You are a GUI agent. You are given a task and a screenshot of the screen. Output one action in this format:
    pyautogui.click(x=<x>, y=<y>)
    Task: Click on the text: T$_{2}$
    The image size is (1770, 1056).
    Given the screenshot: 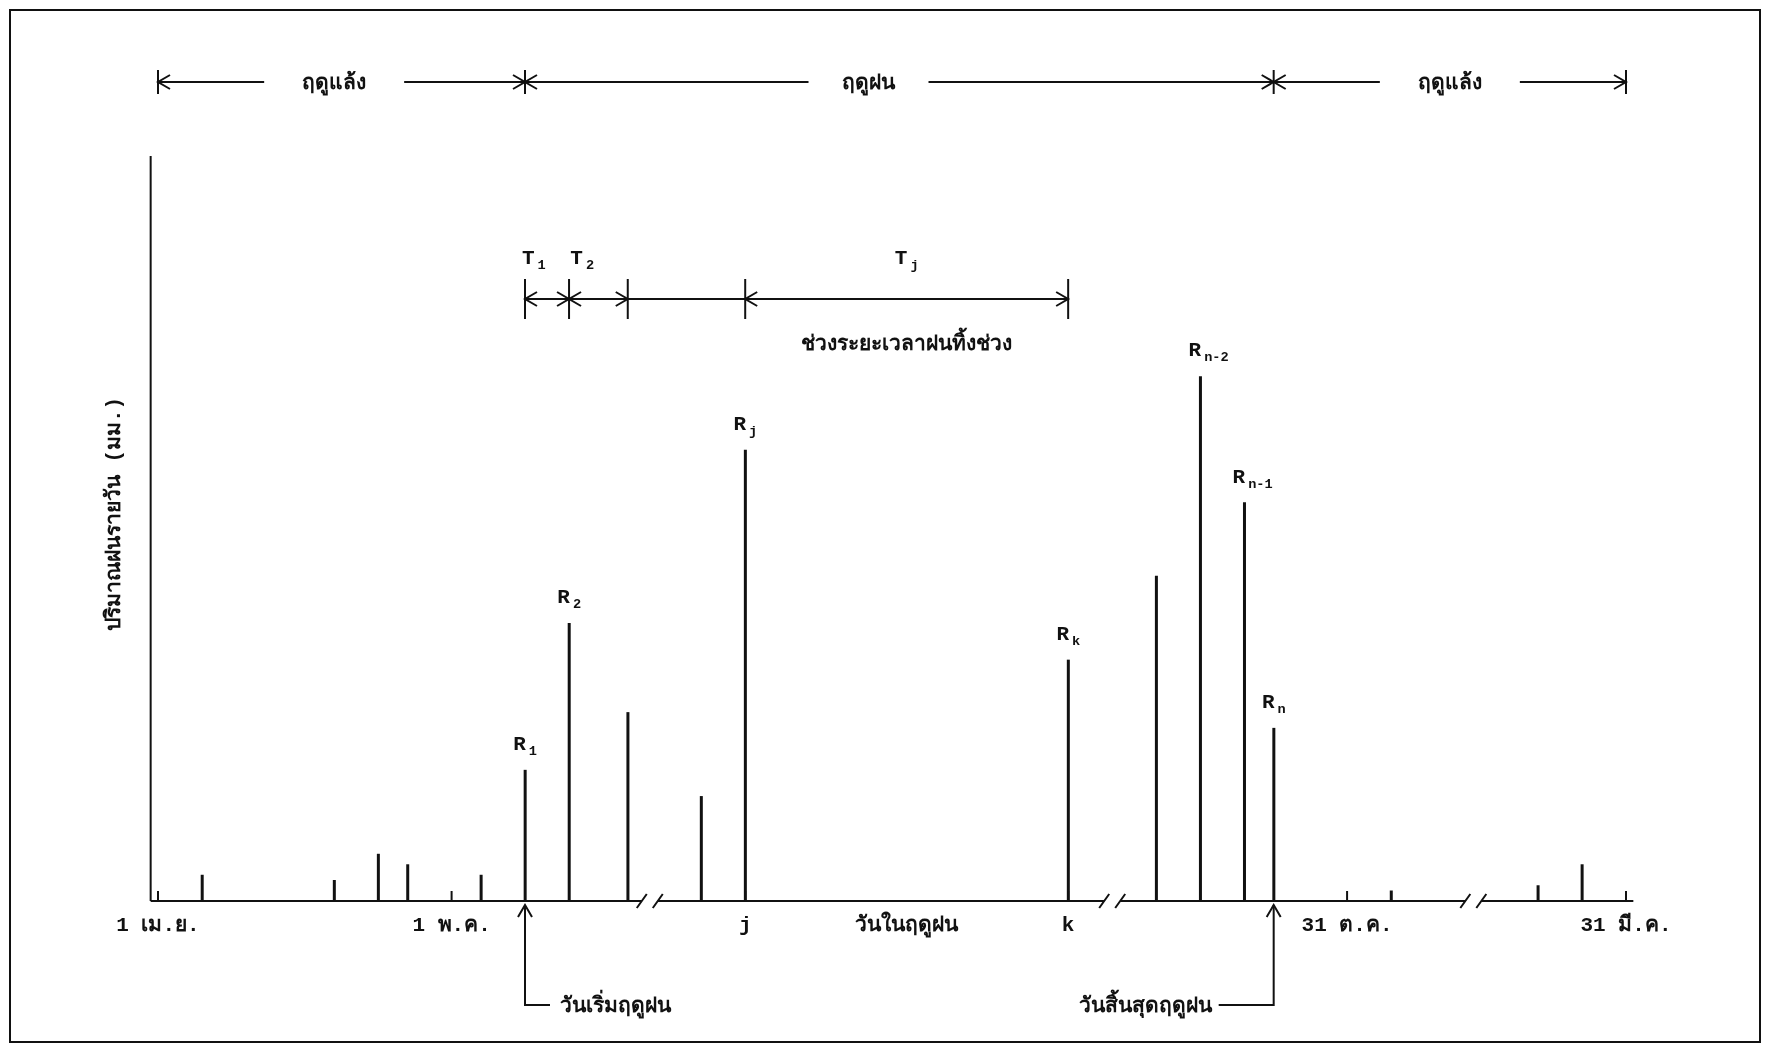 What is the action you would take?
    pyautogui.click(x=582, y=260)
    